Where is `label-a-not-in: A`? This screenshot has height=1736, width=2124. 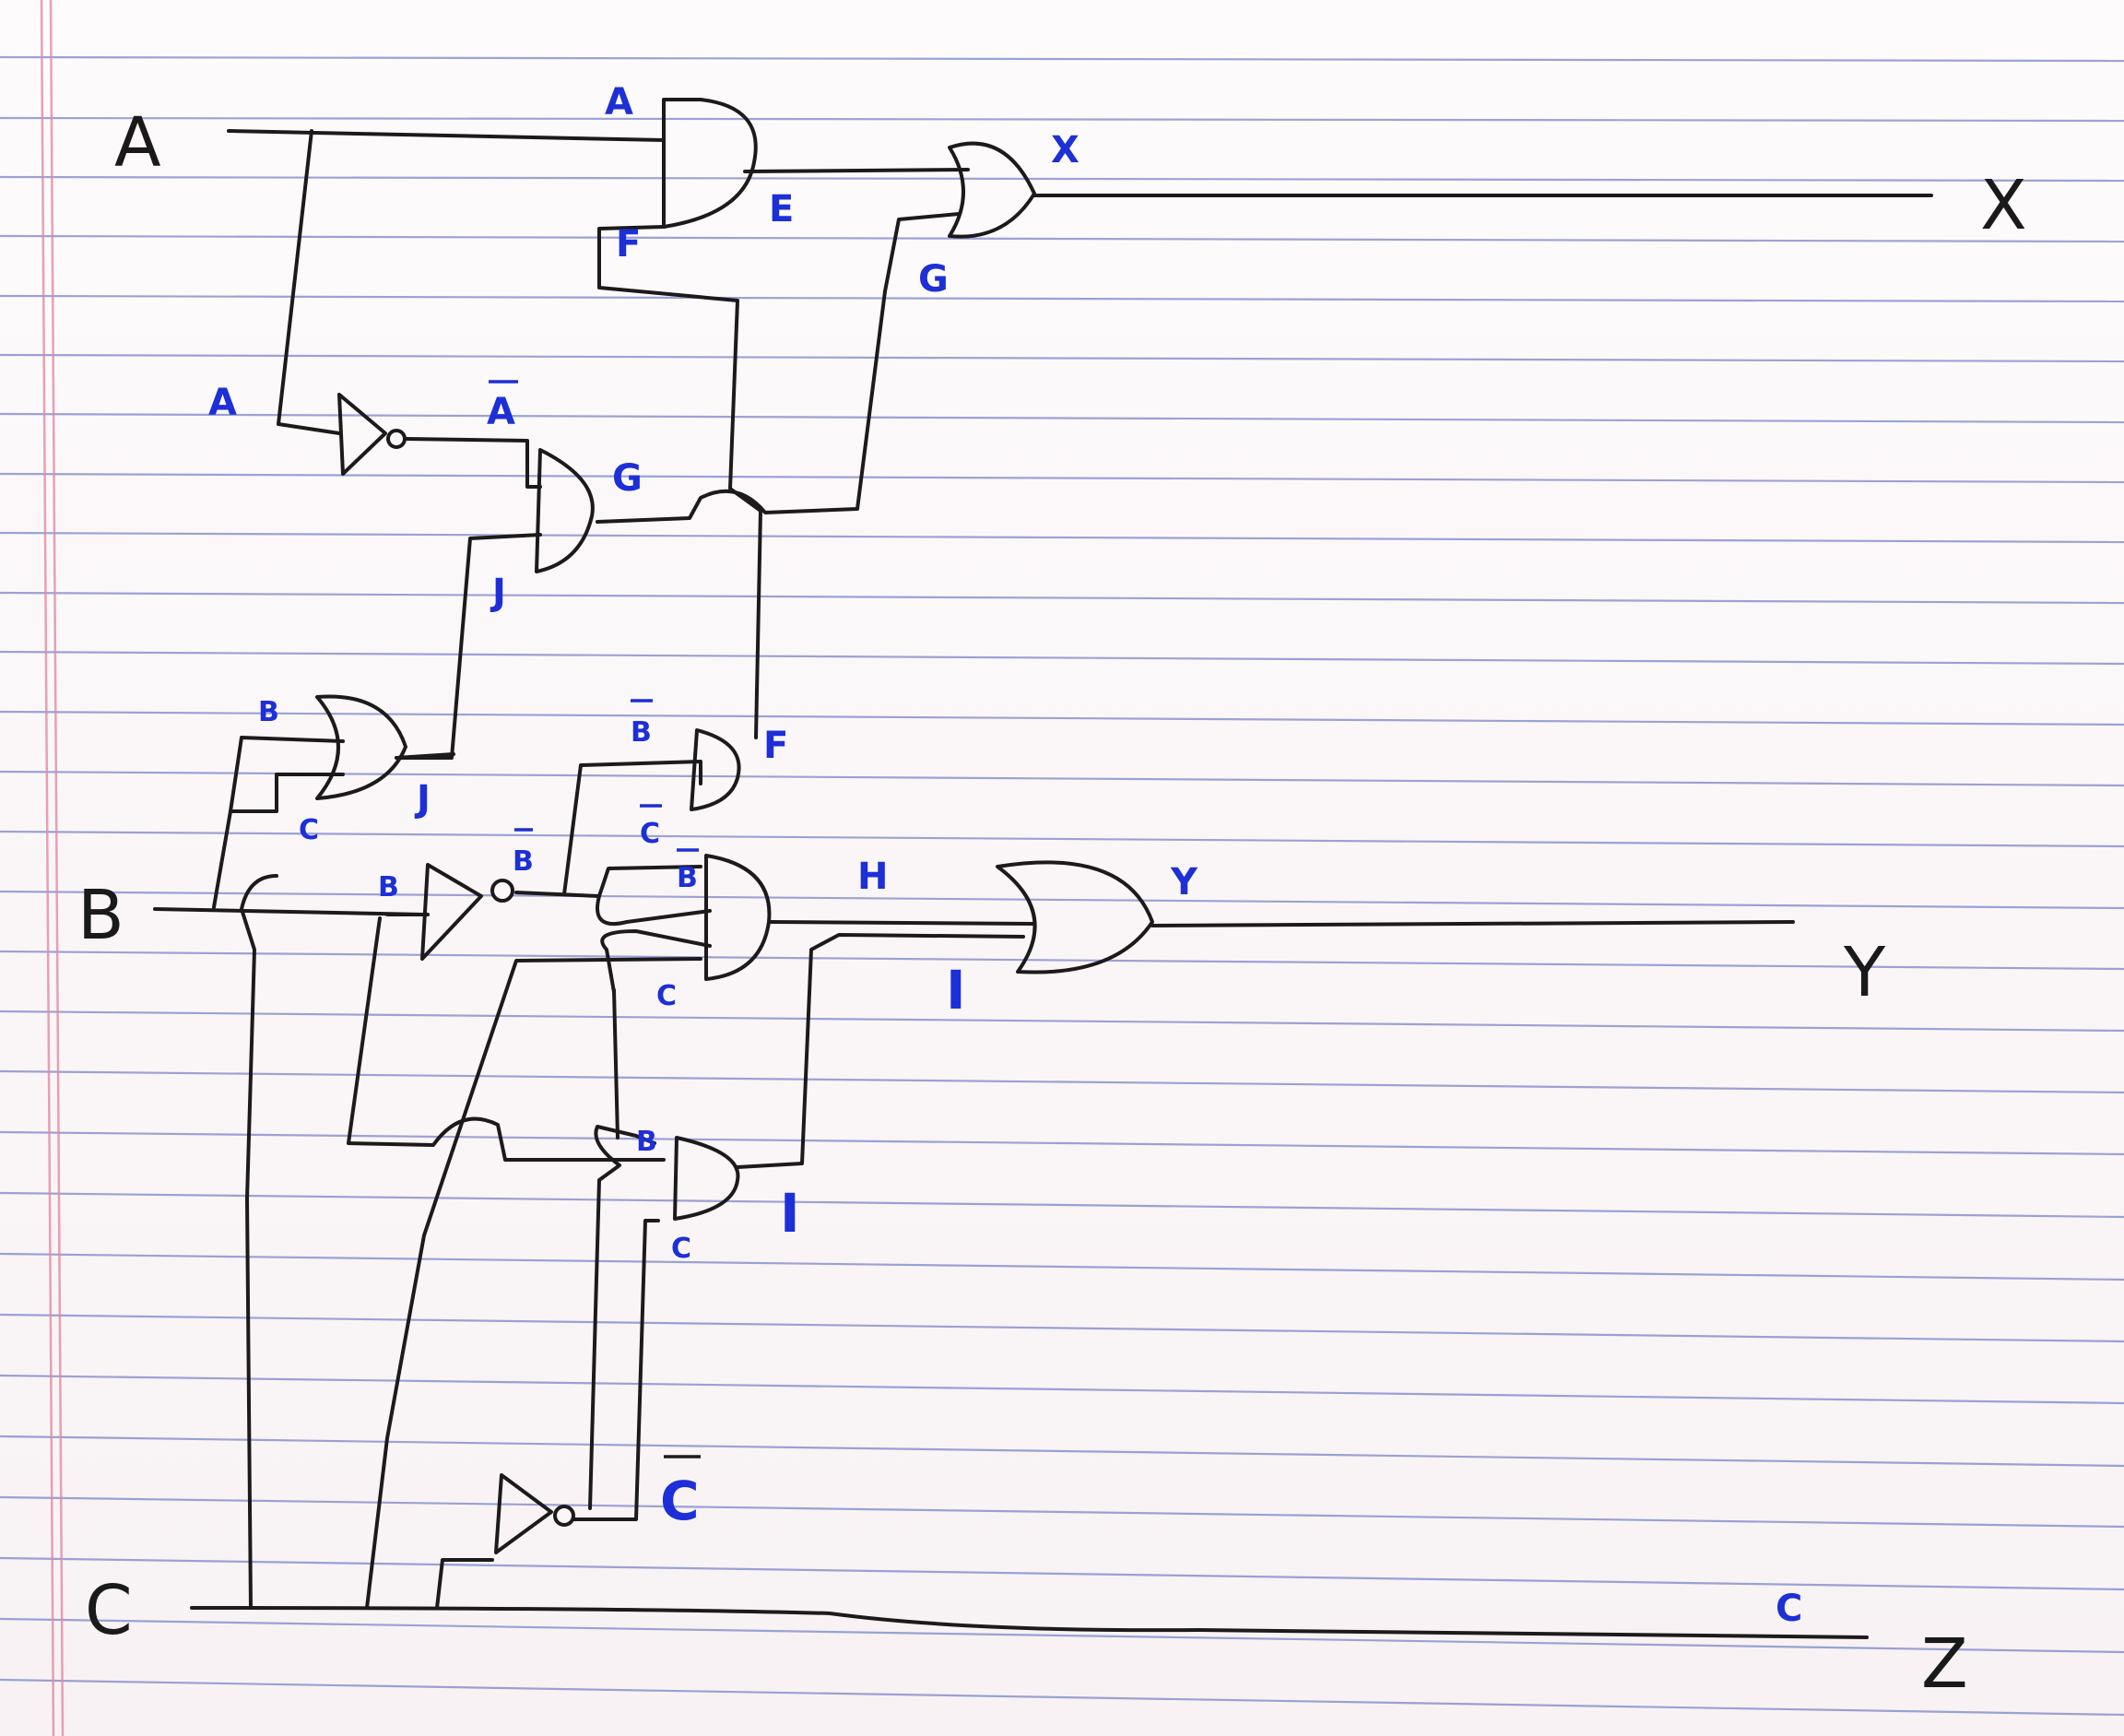
label-a-not-in: A is located at coordinates (222, 403).